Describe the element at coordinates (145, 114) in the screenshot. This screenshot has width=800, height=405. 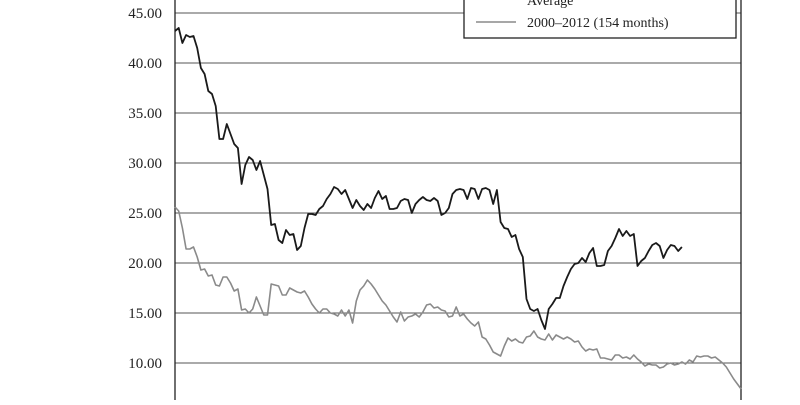
I see `y-tick-label: 35.00` at that location.